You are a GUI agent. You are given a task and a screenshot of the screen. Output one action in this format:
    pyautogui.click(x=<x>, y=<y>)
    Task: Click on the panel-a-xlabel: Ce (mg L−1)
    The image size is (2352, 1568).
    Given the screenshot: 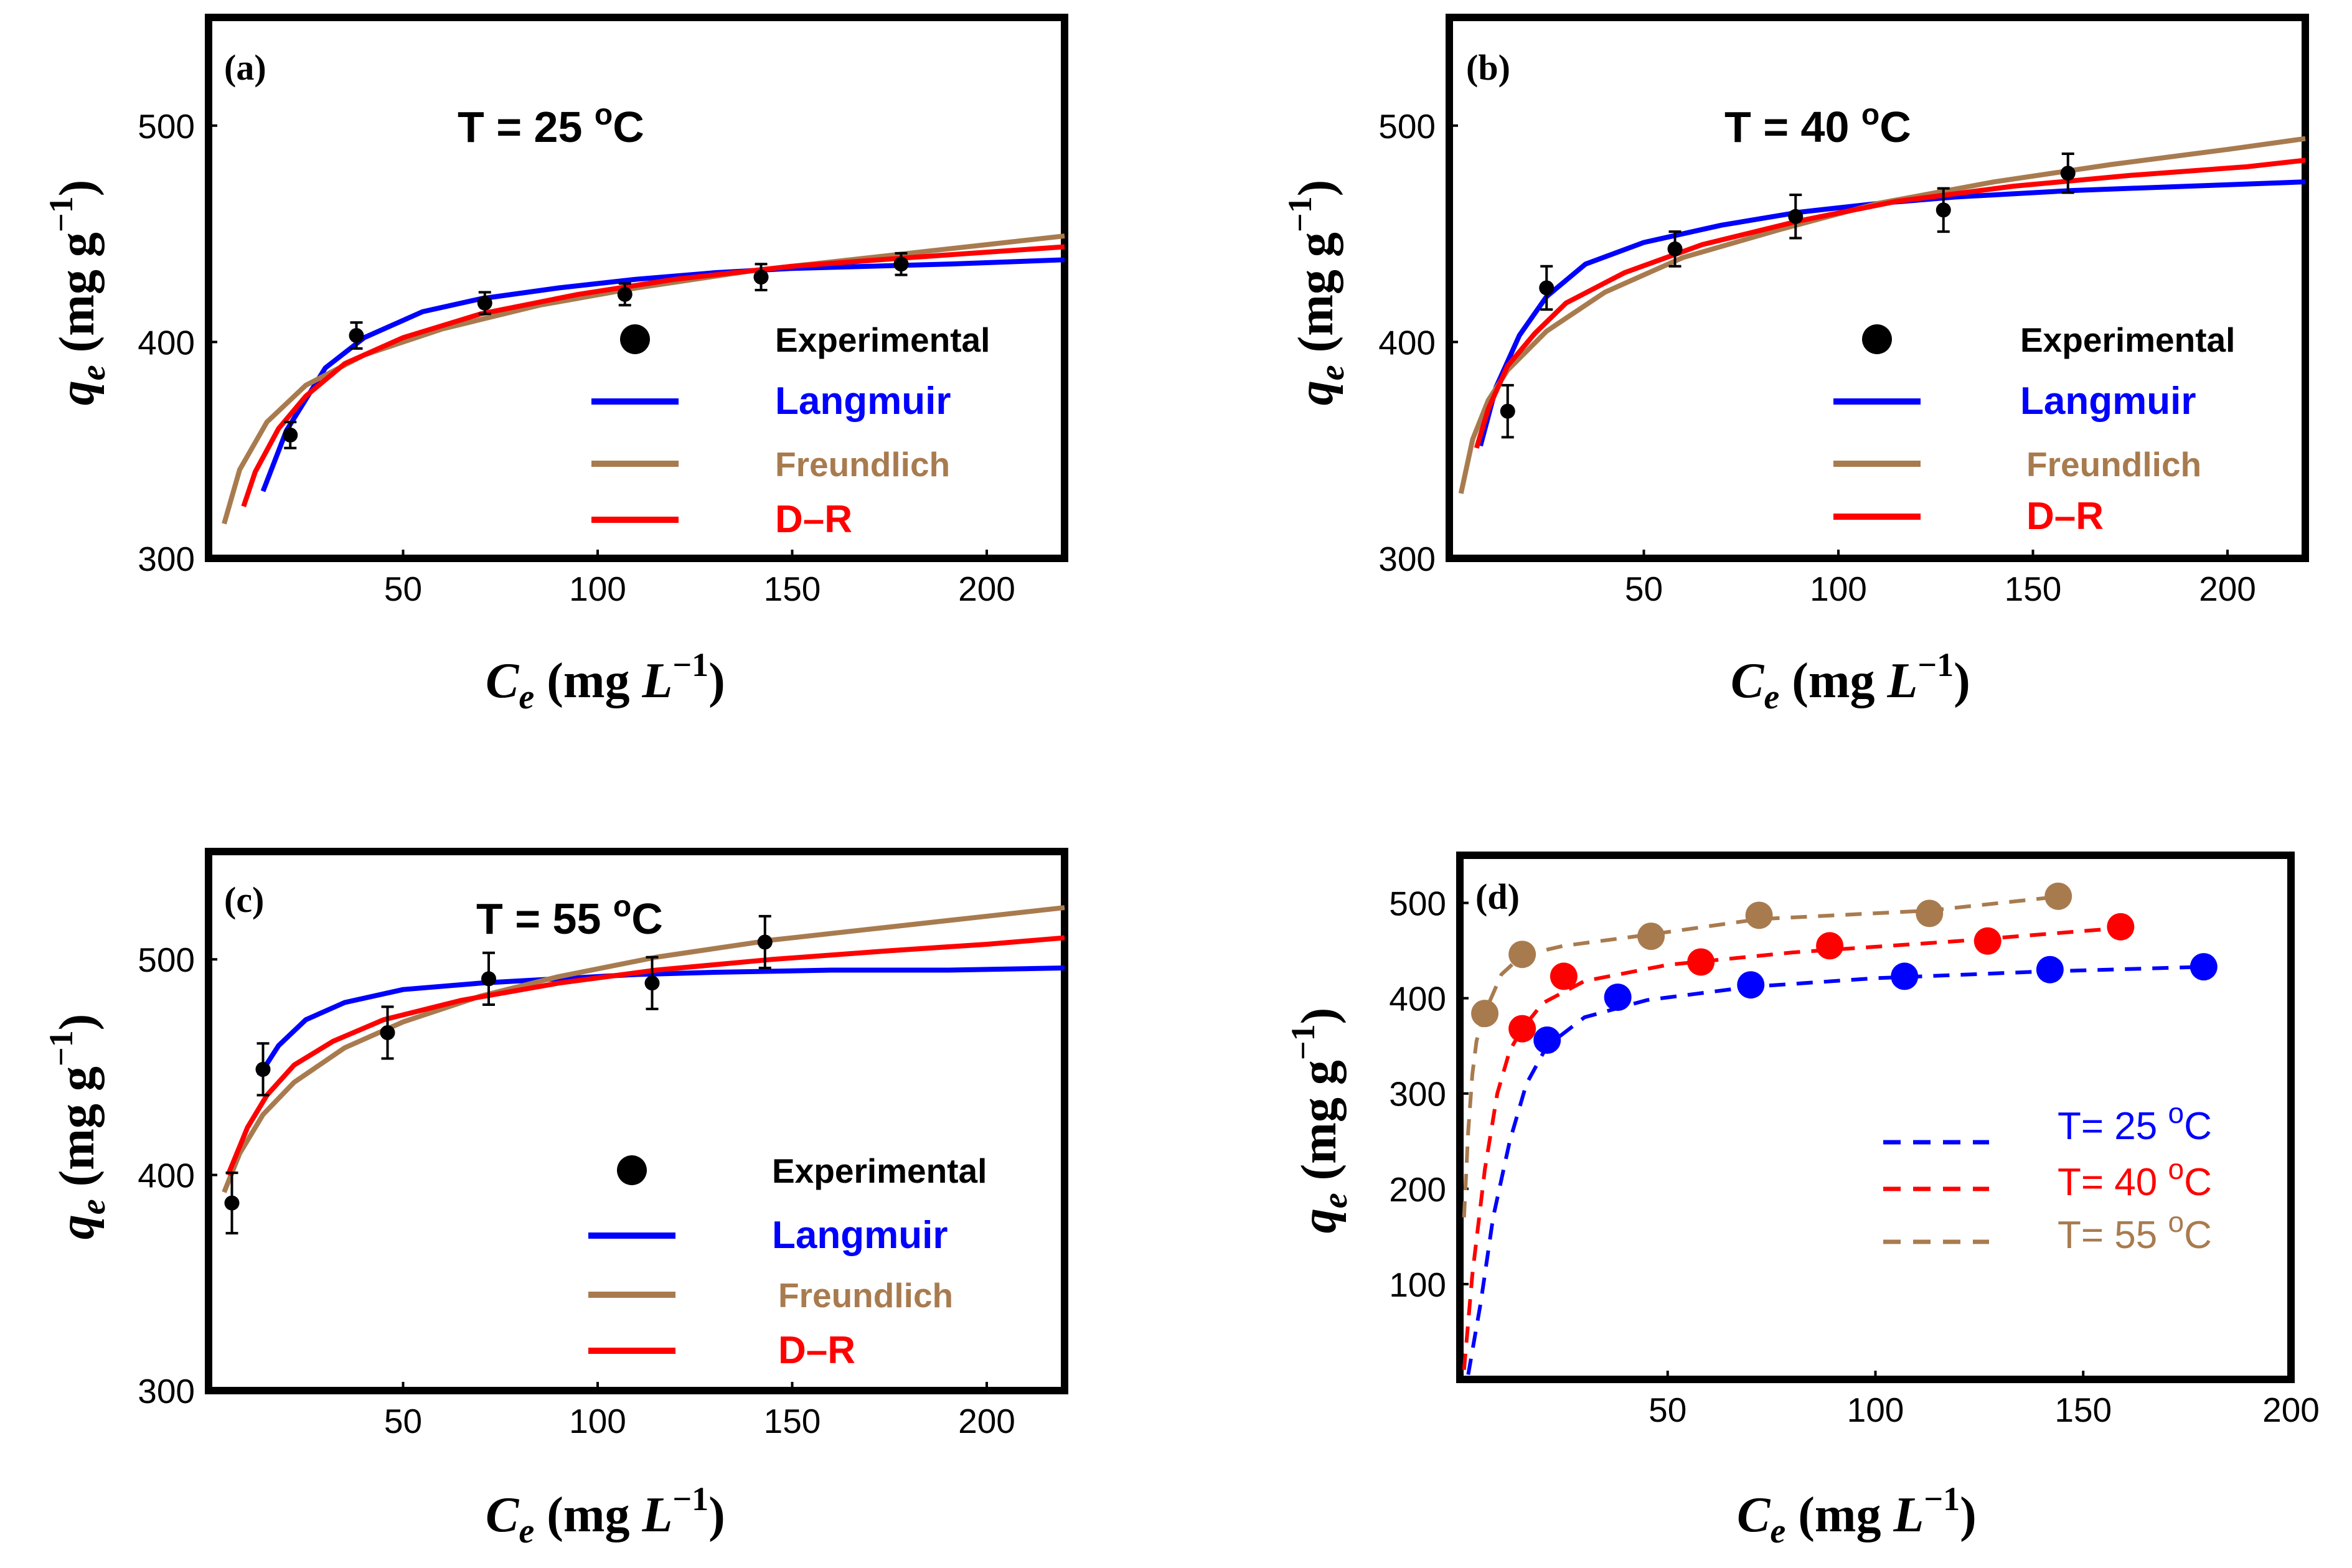 What is the action you would take?
    pyautogui.click(x=605, y=681)
    